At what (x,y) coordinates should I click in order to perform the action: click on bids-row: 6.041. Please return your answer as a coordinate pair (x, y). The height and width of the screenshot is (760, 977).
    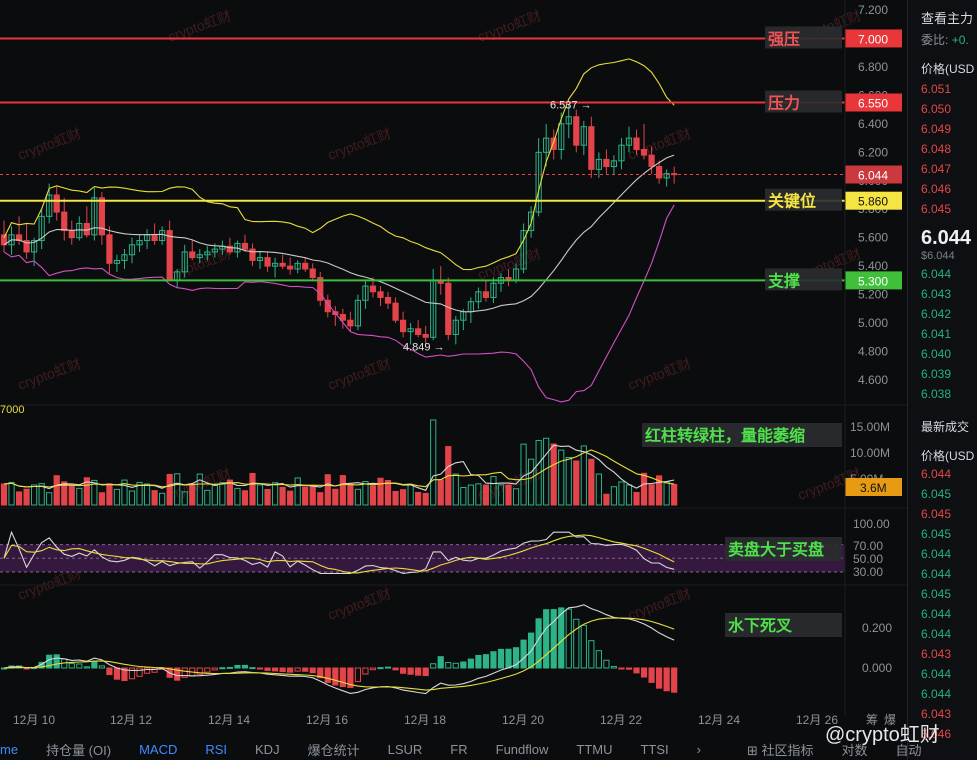
    Looking at the image, I should click on (936, 334).